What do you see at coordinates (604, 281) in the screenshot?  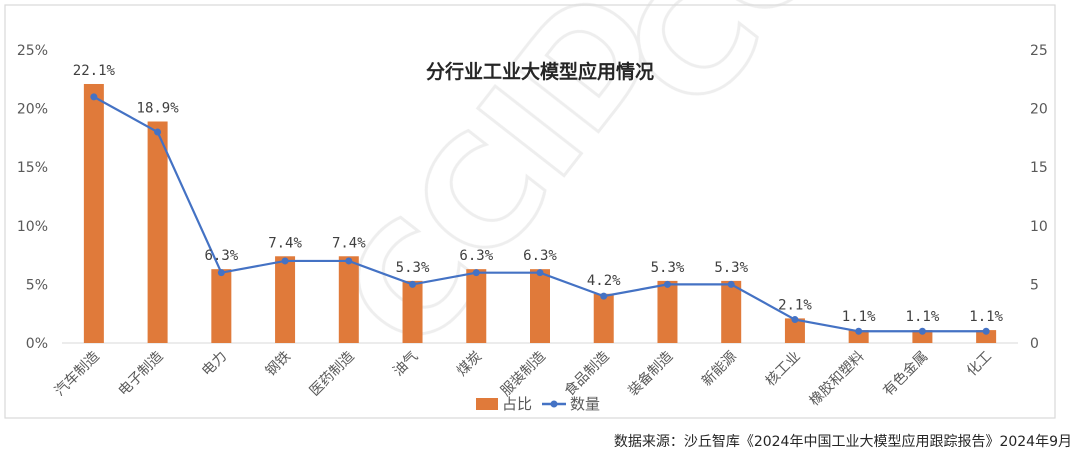 I see `bar-data-label: 4.2%` at bounding box center [604, 281].